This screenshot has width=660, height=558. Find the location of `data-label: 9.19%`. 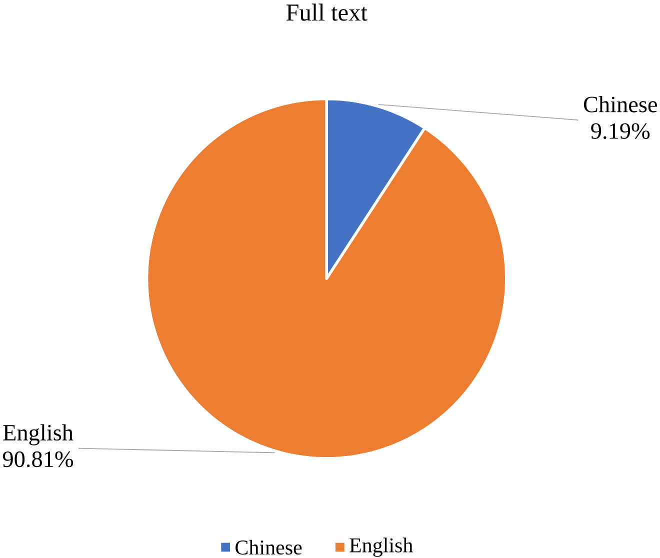

data-label: 9.19% is located at coordinates (620, 131).